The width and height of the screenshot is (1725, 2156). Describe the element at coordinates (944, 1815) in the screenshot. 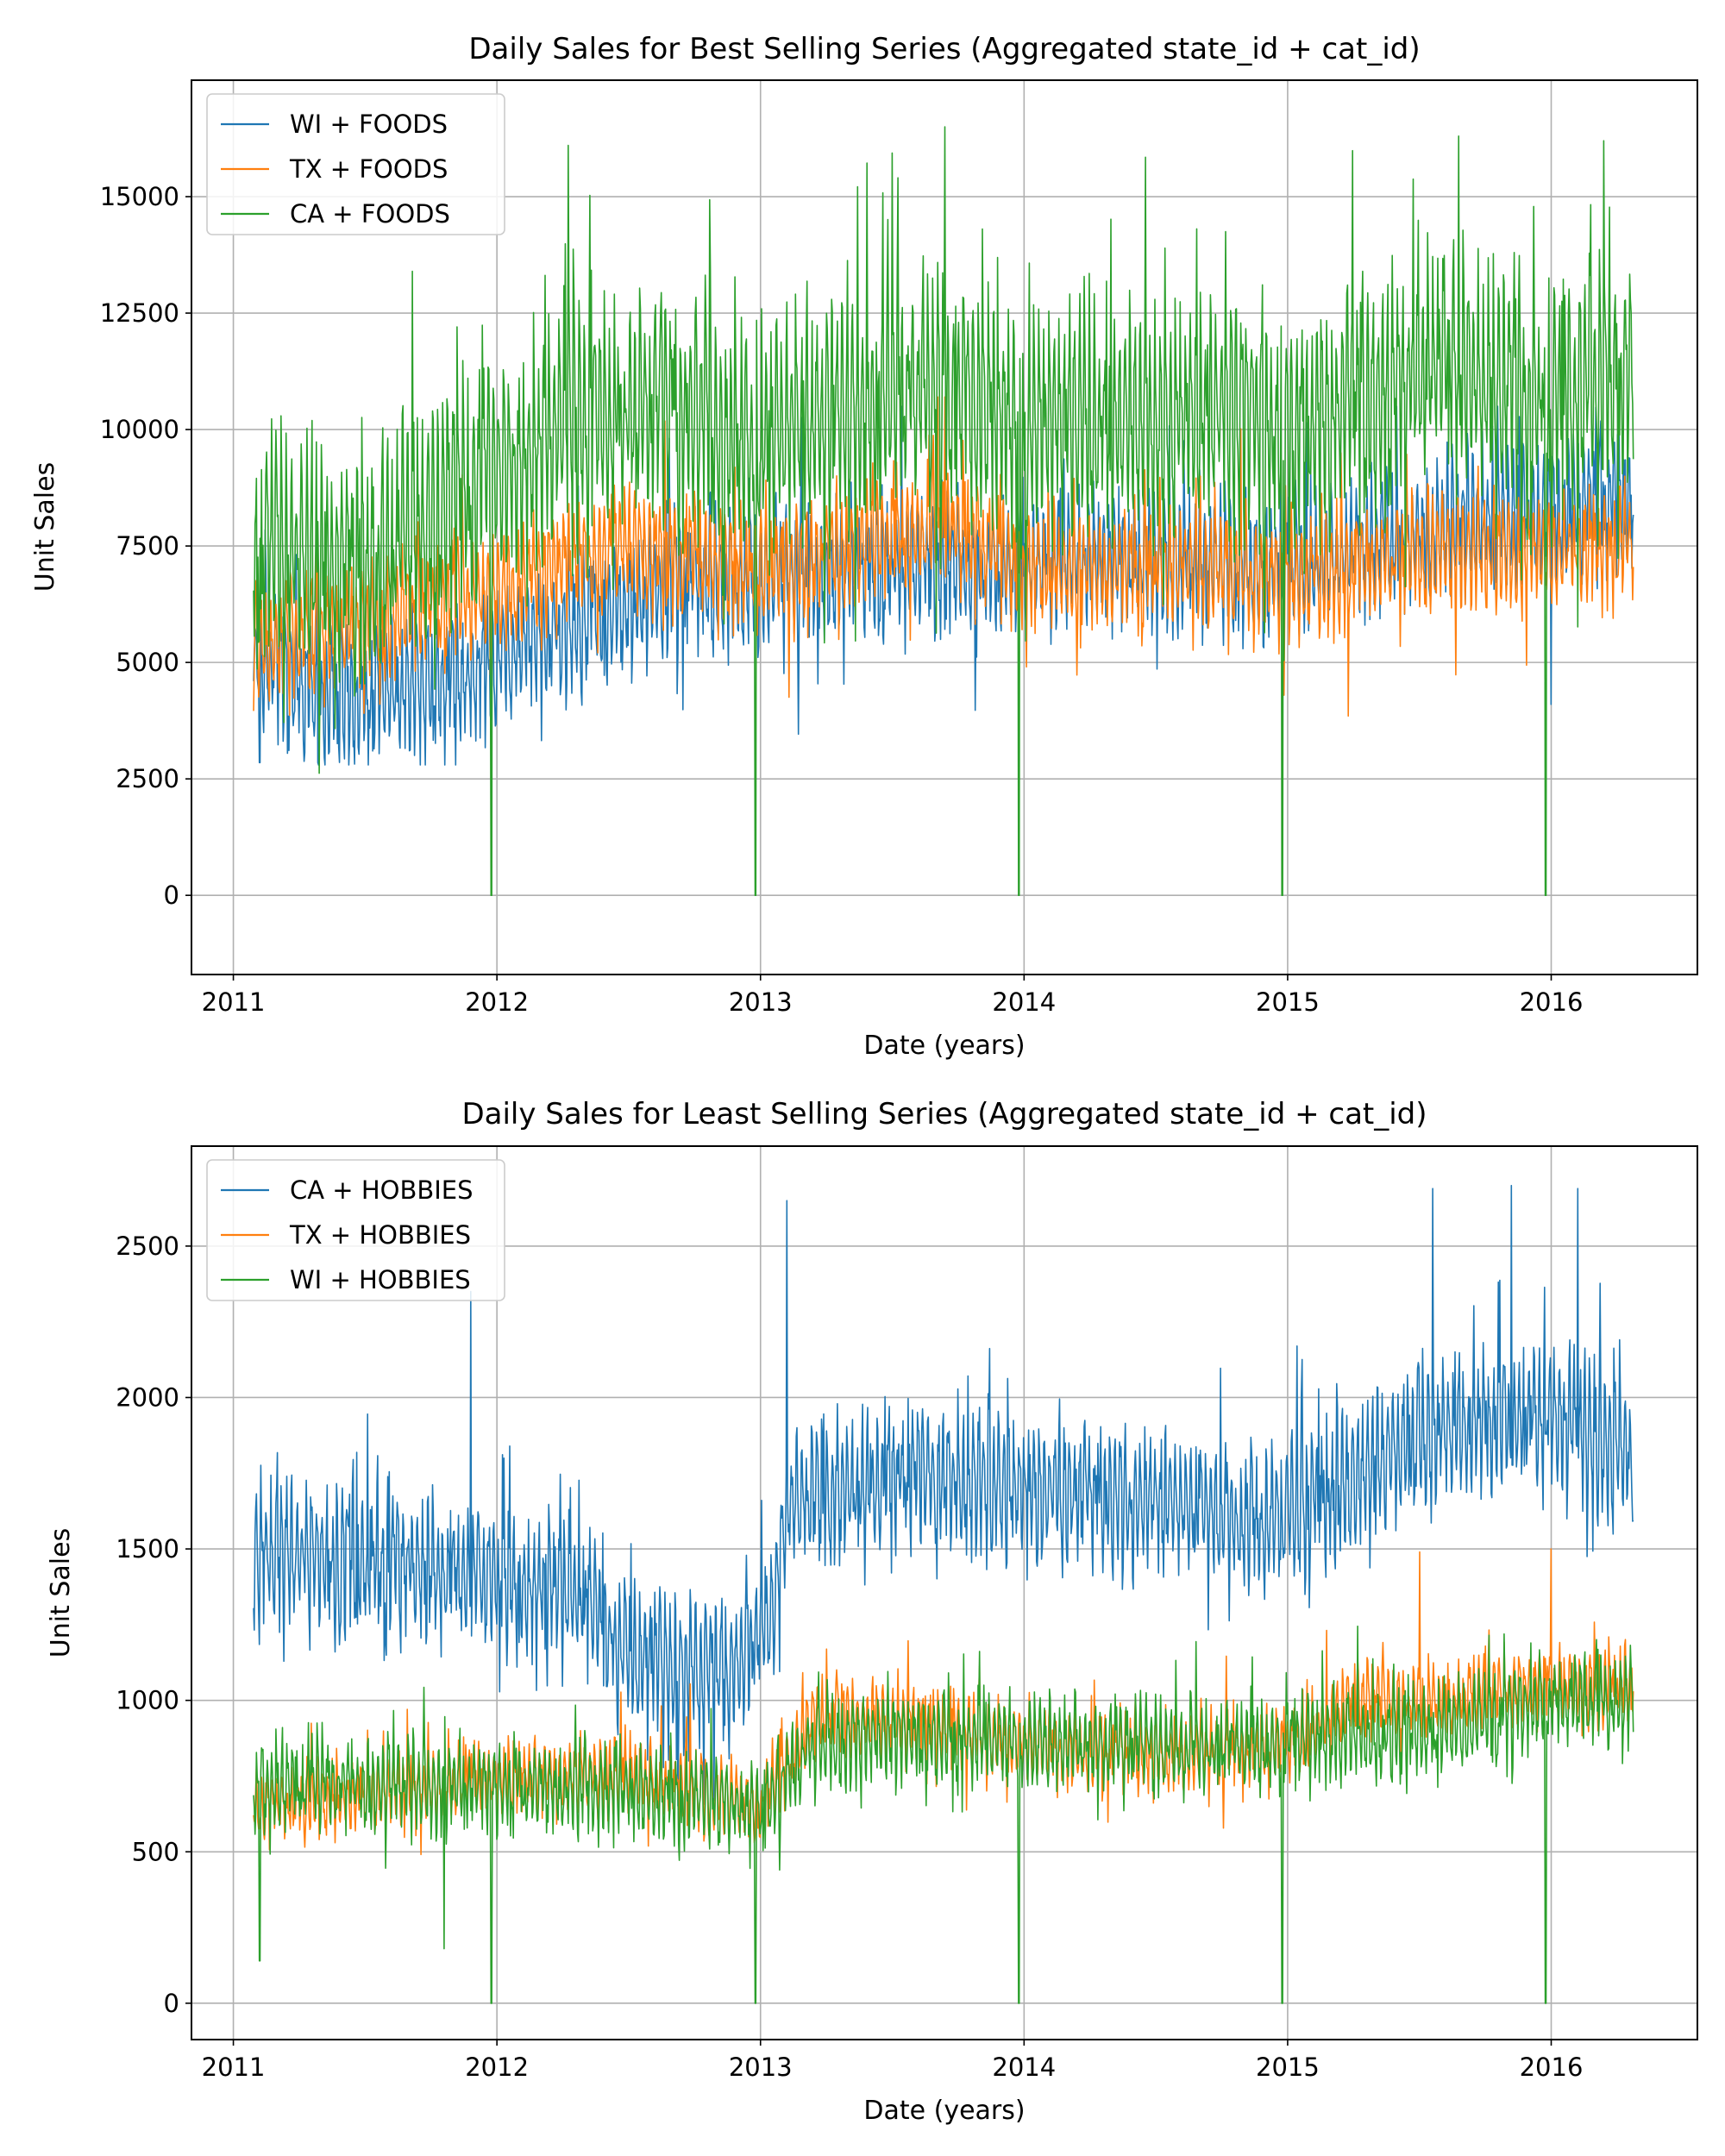

I see `series-line-wi-hobbies` at that location.